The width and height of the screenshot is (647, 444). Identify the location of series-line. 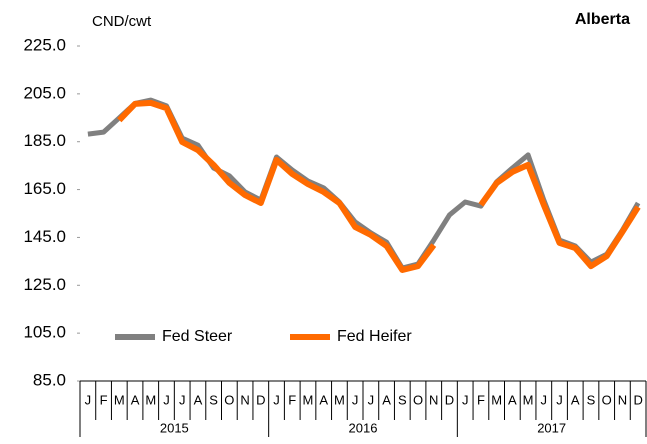
(559, 215).